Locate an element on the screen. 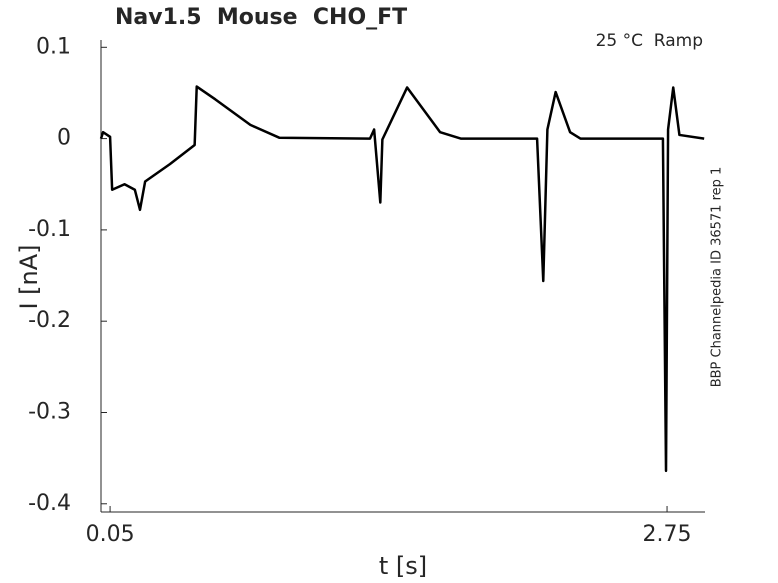 The width and height of the screenshot is (778, 583). y-axis-label: I [nA] is located at coordinates (29, 276).